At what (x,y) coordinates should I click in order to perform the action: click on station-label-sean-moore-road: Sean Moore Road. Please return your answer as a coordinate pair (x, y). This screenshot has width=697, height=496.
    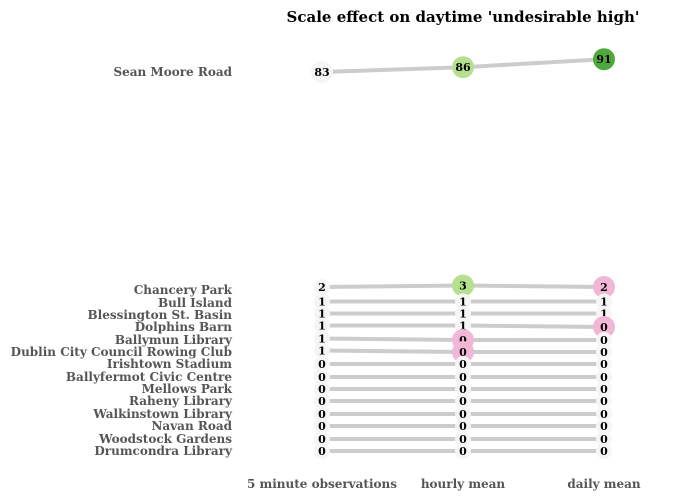
    Looking at the image, I should click on (172, 72).